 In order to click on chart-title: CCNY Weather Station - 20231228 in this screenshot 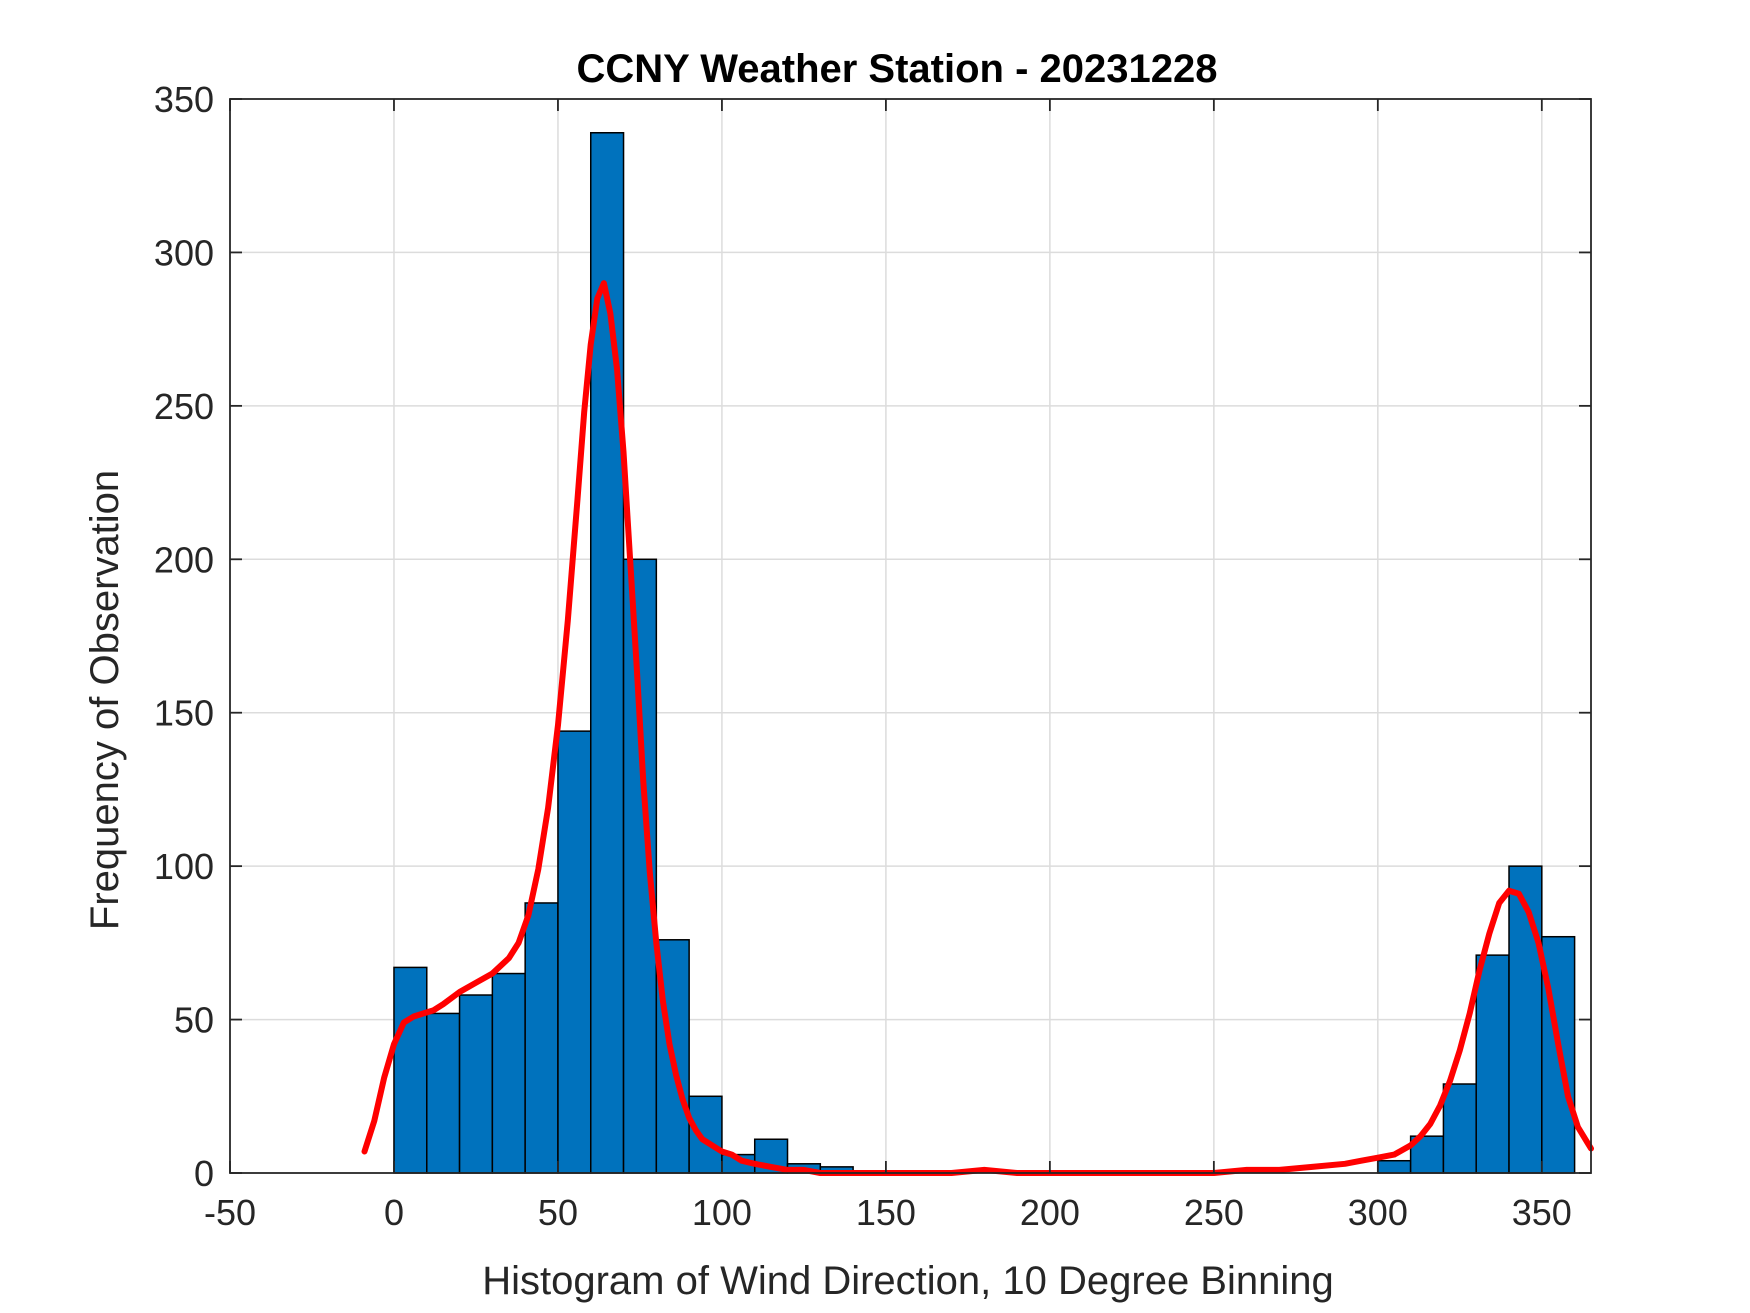, I will do `click(897, 69)`.